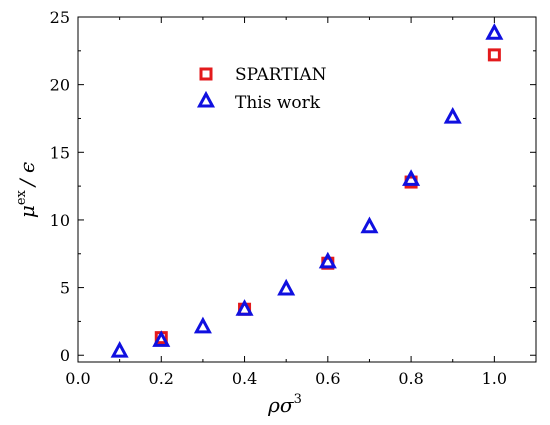 The width and height of the screenshot is (550, 425). What do you see at coordinates (27, 211) in the screenshot?
I see `y-axis-label-main: μ` at bounding box center [27, 211].